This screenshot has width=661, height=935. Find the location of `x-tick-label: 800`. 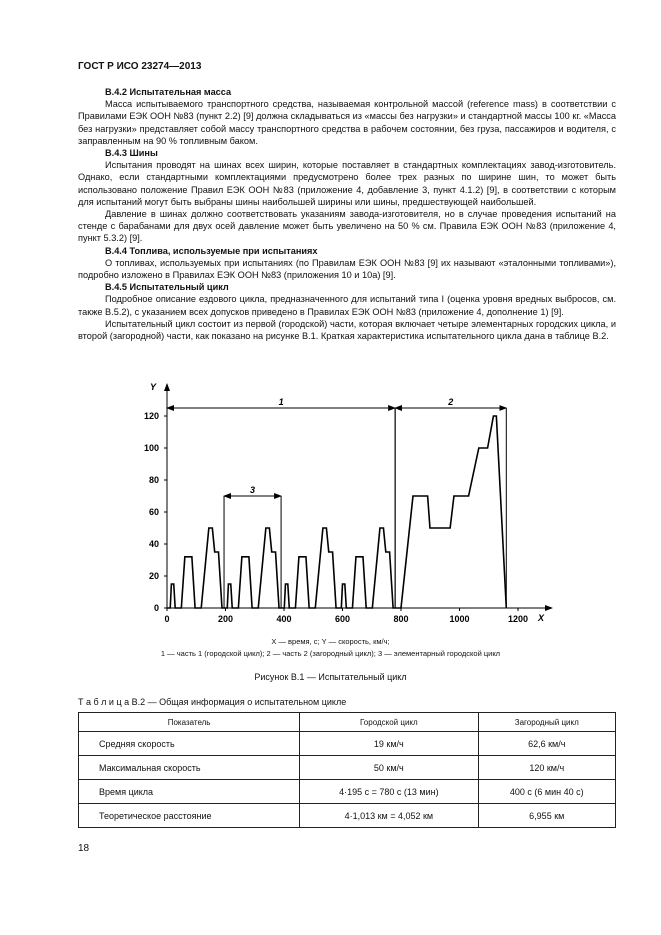

x-tick-label: 800 is located at coordinates (400, 619).